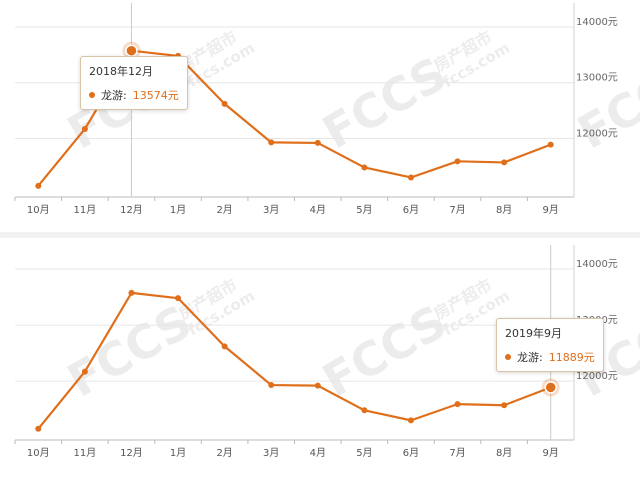 The height and width of the screenshot is (480, 640). What do you see at coordinates (134, 83) in the screenshot?
I see `tooltip-top: 2018年12月 龙游: 13574元` at bounding box center [134, 83].